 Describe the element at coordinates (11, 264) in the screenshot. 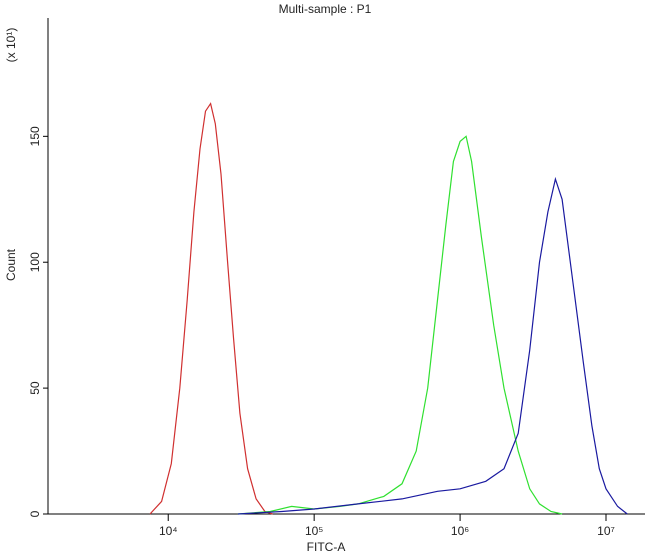

I see `y-axis-label: Count` at that location.